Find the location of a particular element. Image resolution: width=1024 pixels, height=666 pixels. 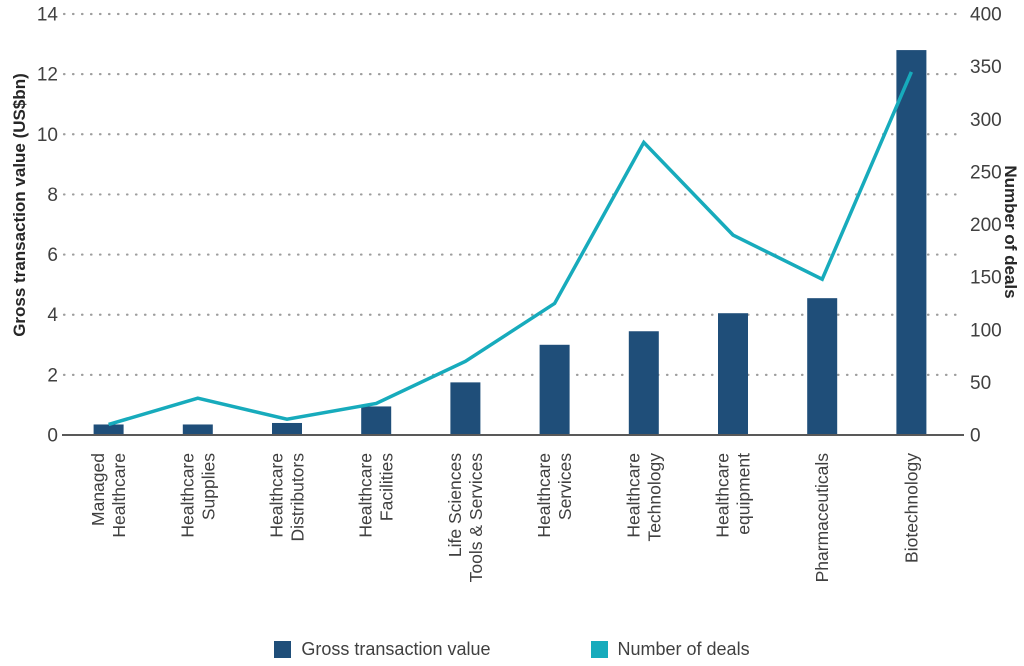

x-category-label: Healthcareequipment is located at coordinates (733, 495).